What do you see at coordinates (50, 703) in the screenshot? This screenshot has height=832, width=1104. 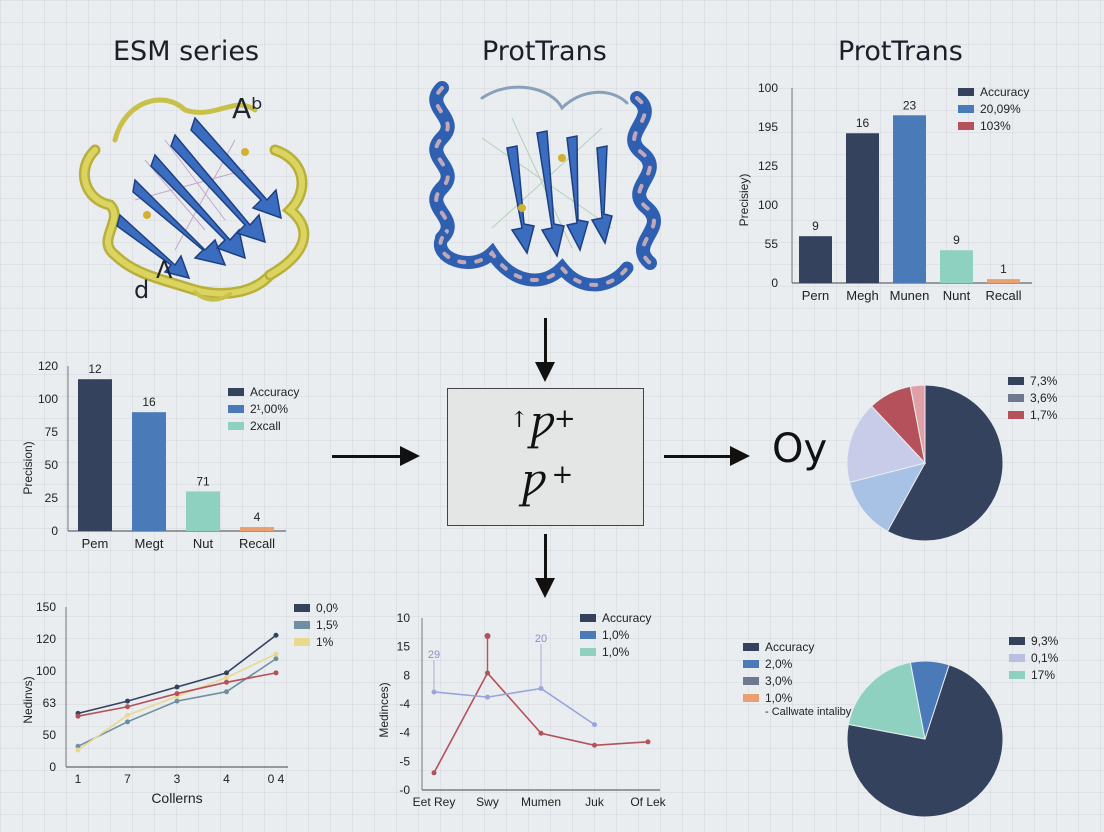 I see `y-tick-label: 63` at bounding box center [50, 703].